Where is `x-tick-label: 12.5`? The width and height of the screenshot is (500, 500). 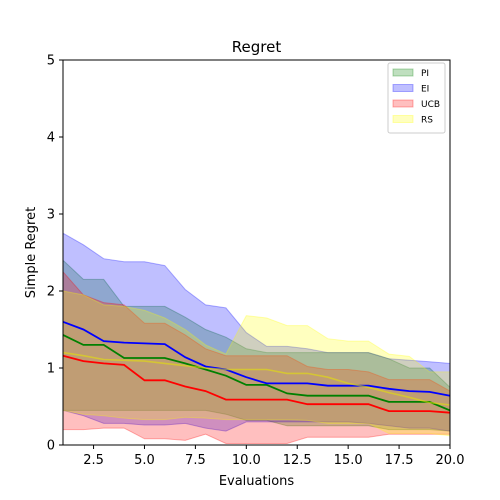
x-tick-label: 12.5 is located at coordinates (297, 460).